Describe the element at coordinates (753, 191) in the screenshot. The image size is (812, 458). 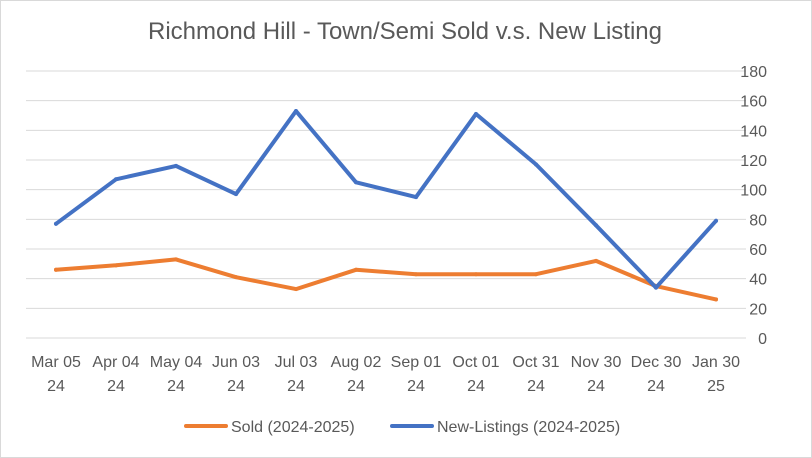
I see `y-tick-label: 100` at that location.